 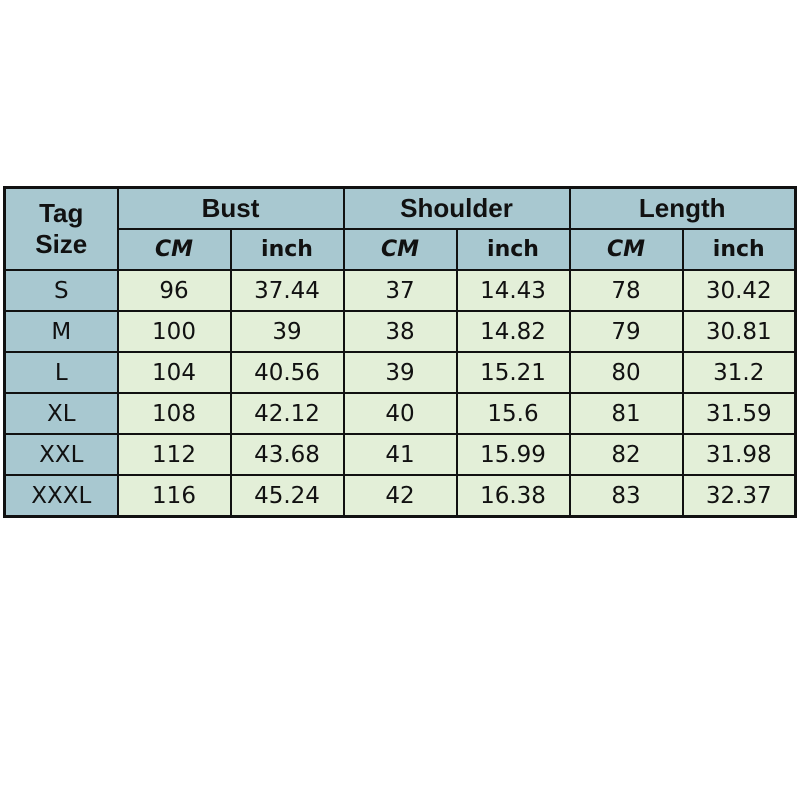 What do you see at coordinates (230, 208) in the screenshot?
I see `bust-header: Bust` at bounding box center [230, 208].